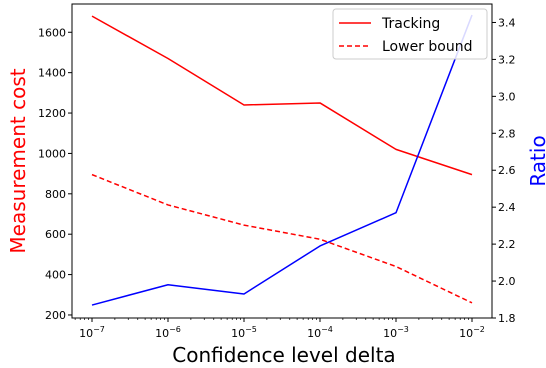 The image size is (546, 368). I want to click on x-tick-label: 10⁻³, so click(396, 332).